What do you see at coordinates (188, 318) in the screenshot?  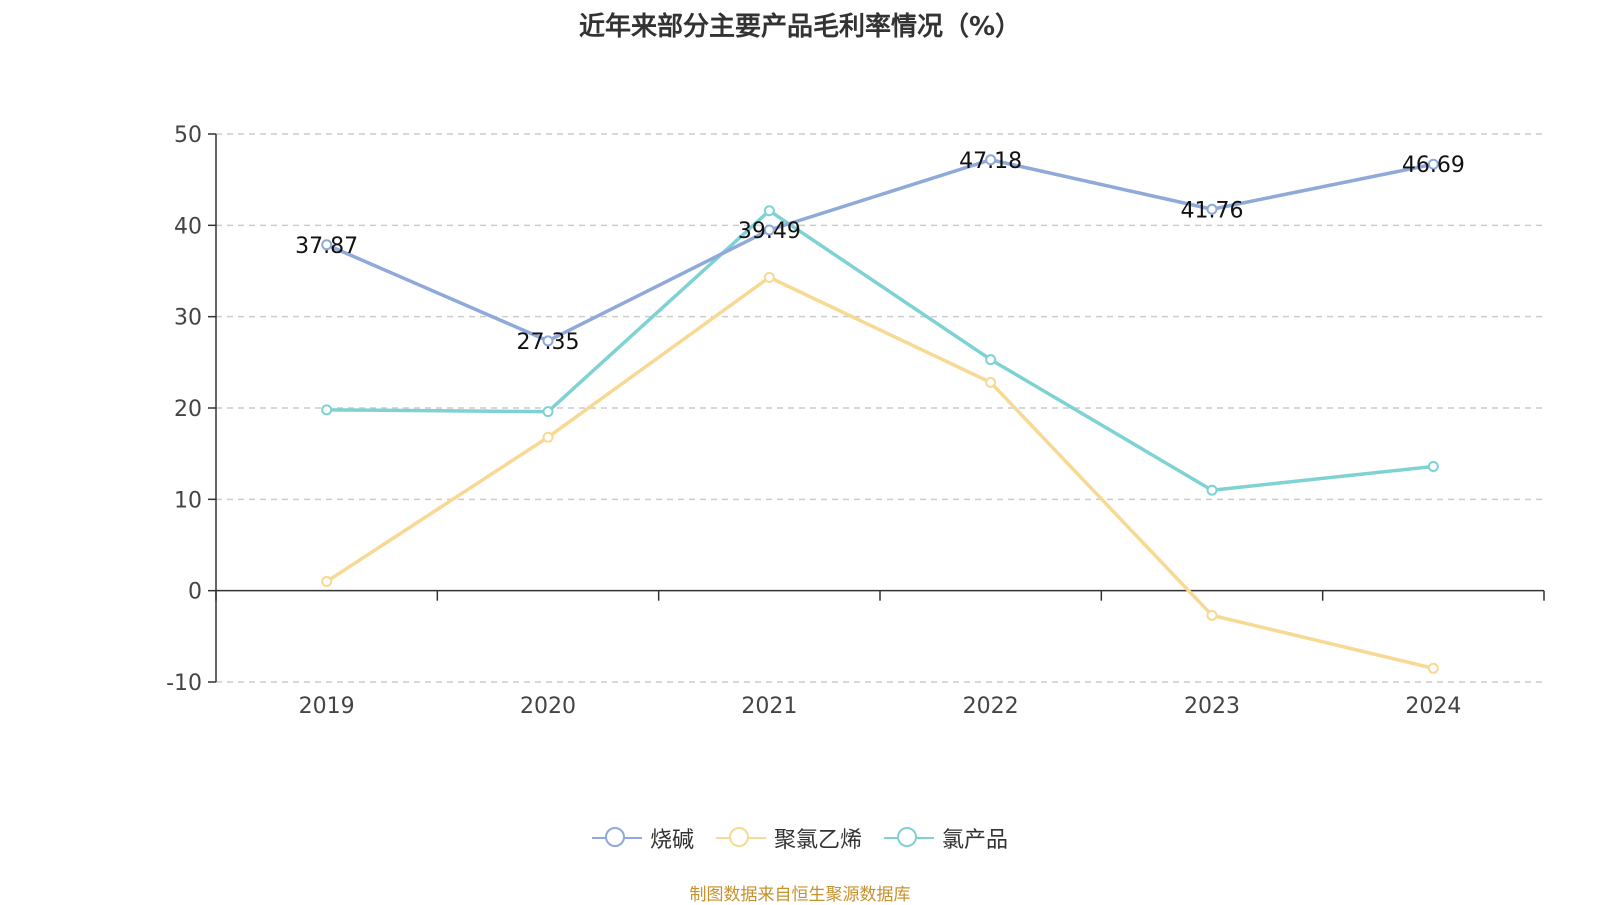 I see `y-tick-label: 30` at bounding box center [188, 318].